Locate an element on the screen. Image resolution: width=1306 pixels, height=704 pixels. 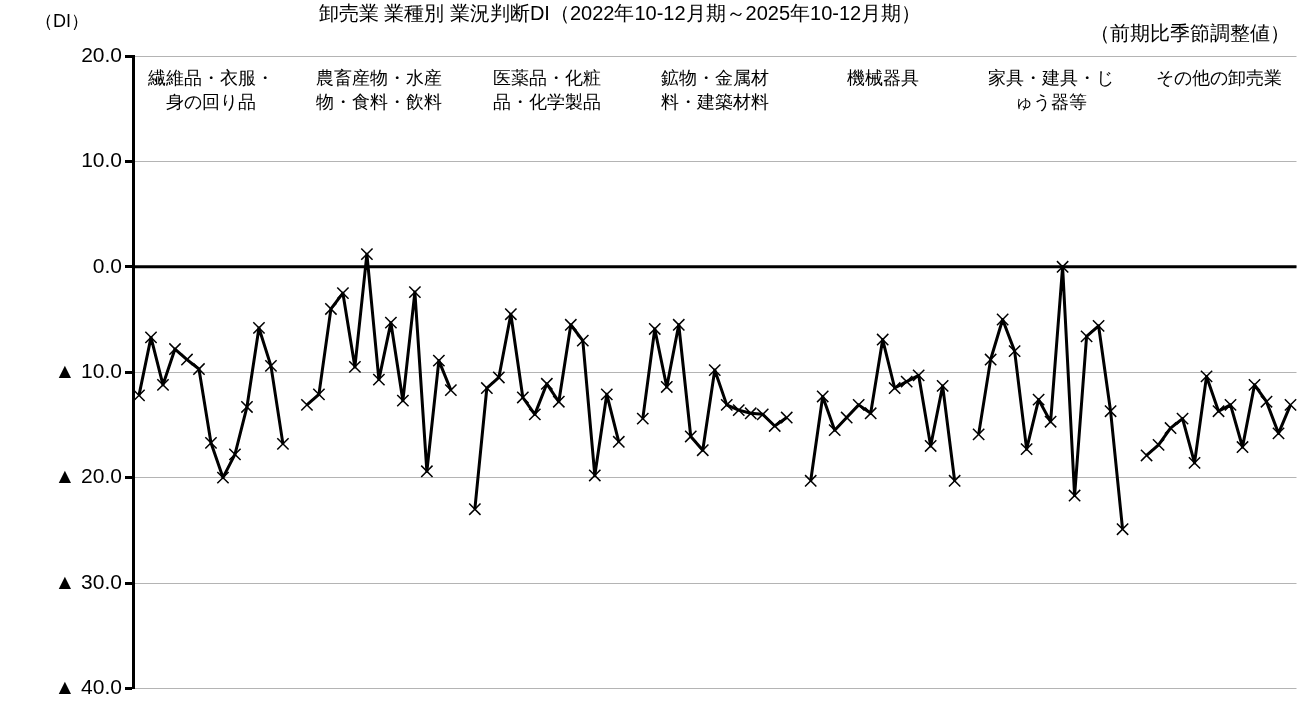
y-tick-label: 0.0 is located at coordinates (107, 265).